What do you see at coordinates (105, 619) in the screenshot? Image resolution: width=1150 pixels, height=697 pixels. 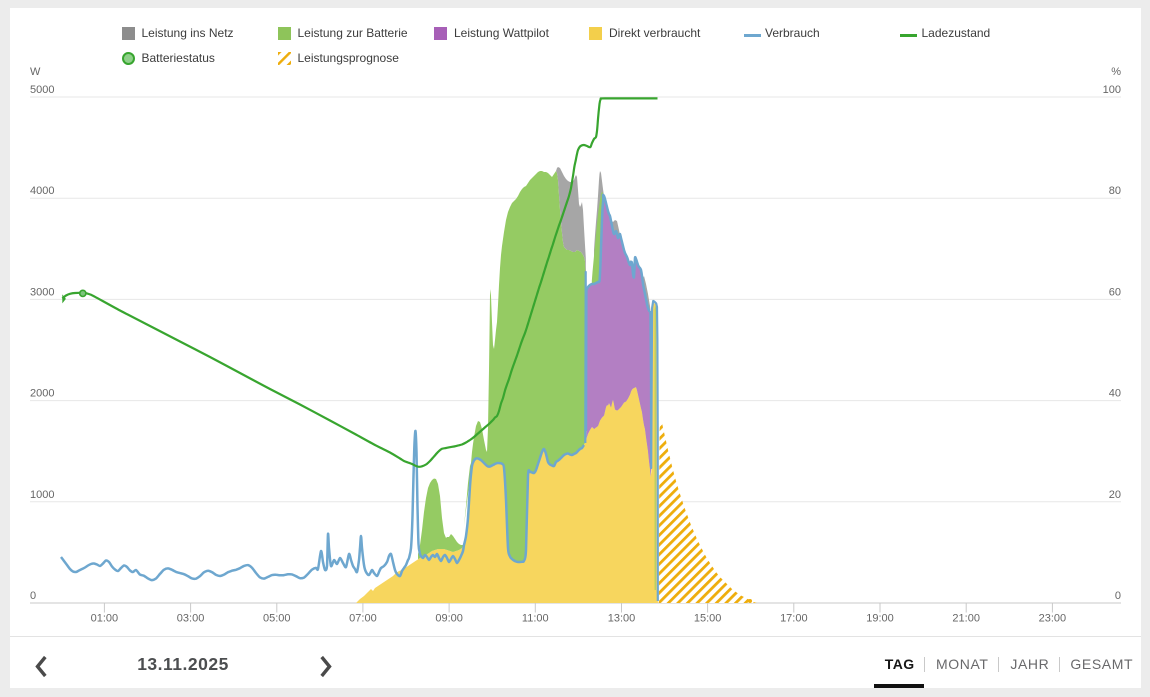 I see `svg-text: 01:00` at bounding box center [105, 619].